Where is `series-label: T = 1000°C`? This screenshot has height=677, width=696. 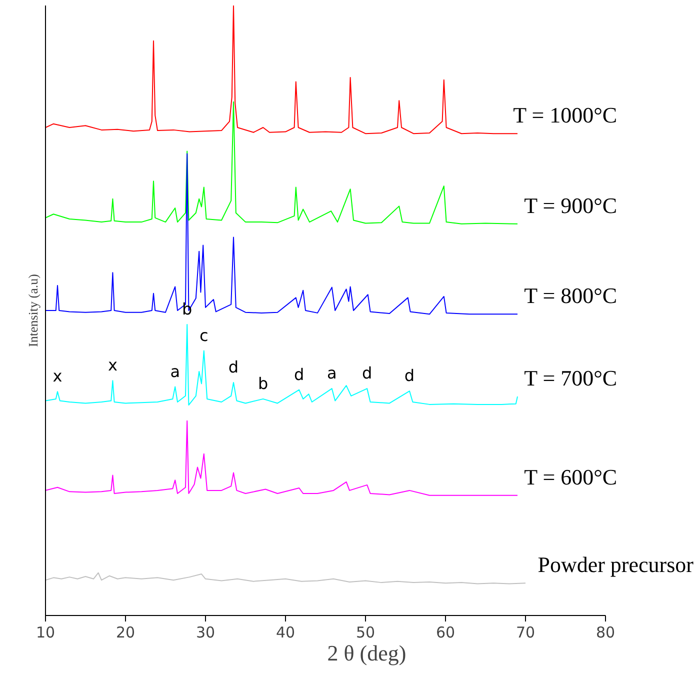
series-label: T = 1000°C is located at coordinates (565, 115).